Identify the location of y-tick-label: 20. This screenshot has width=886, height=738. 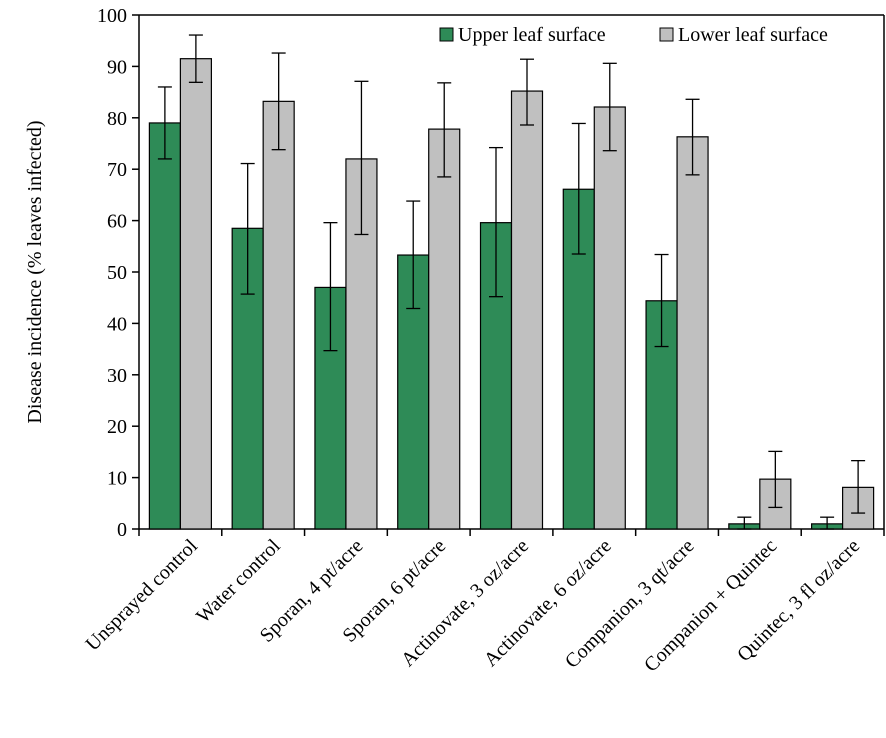
(117, 427).